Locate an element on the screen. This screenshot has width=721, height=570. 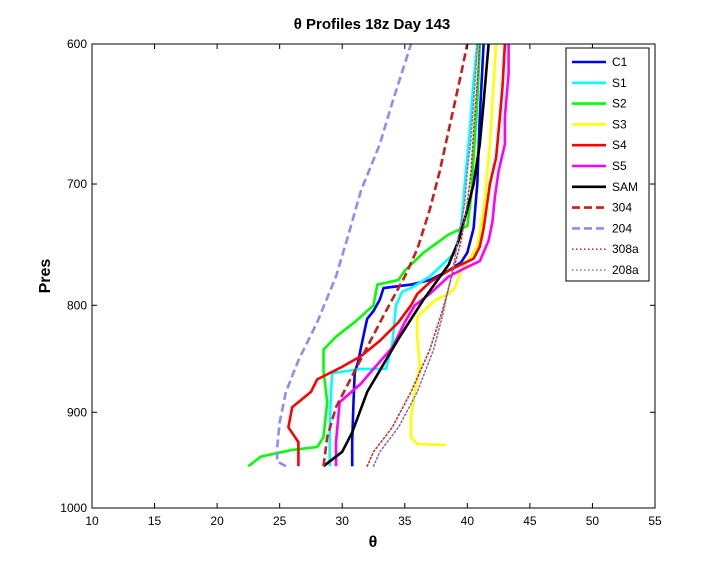
legend: C1 S1 S2 S3 S4 S5 SAM 304 204 308a 208a is located at coordinates (607, 164).